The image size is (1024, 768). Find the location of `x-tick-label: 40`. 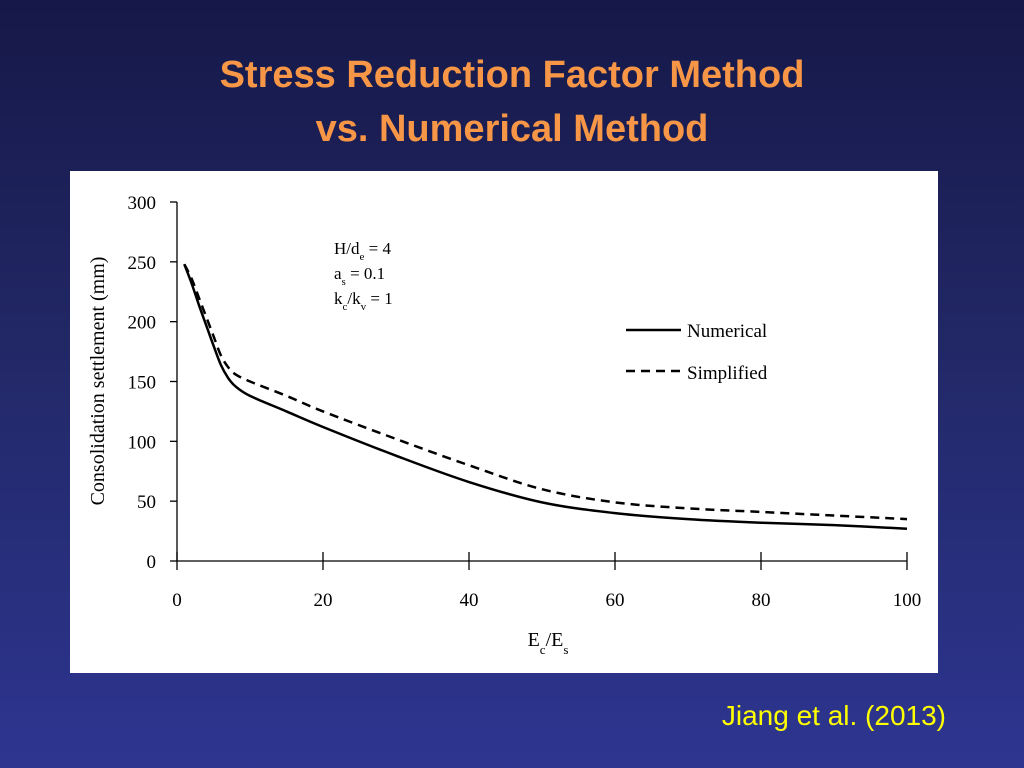

x-tick-label: 40 is located at coordinates (469, 600).